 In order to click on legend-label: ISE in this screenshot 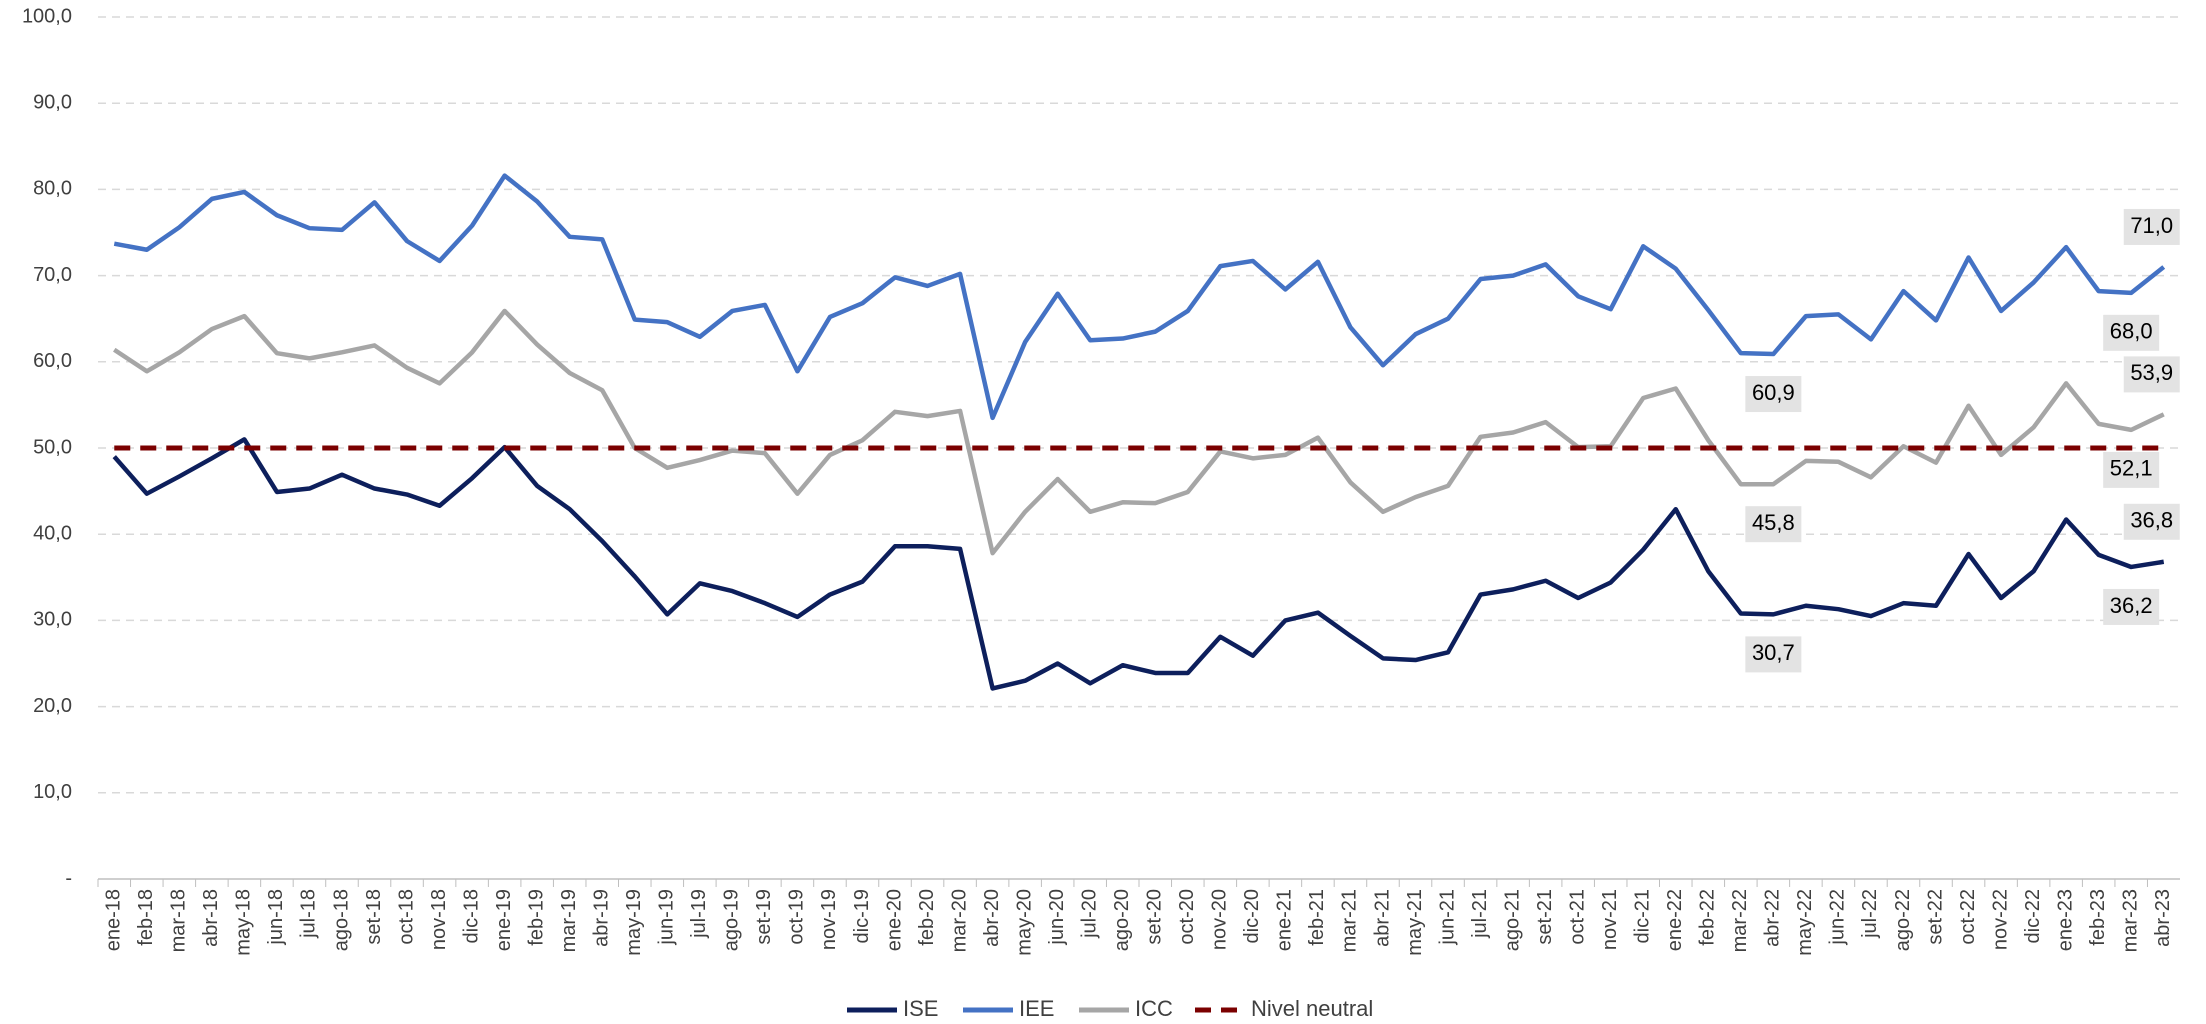, I will do `click(920, 1008)`.